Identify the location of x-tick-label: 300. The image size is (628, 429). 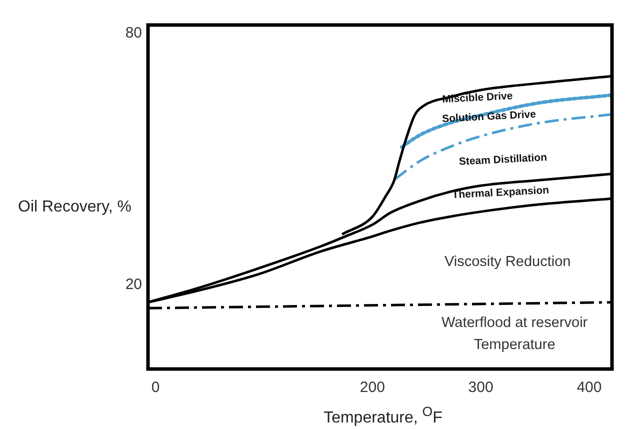
(481, 387).